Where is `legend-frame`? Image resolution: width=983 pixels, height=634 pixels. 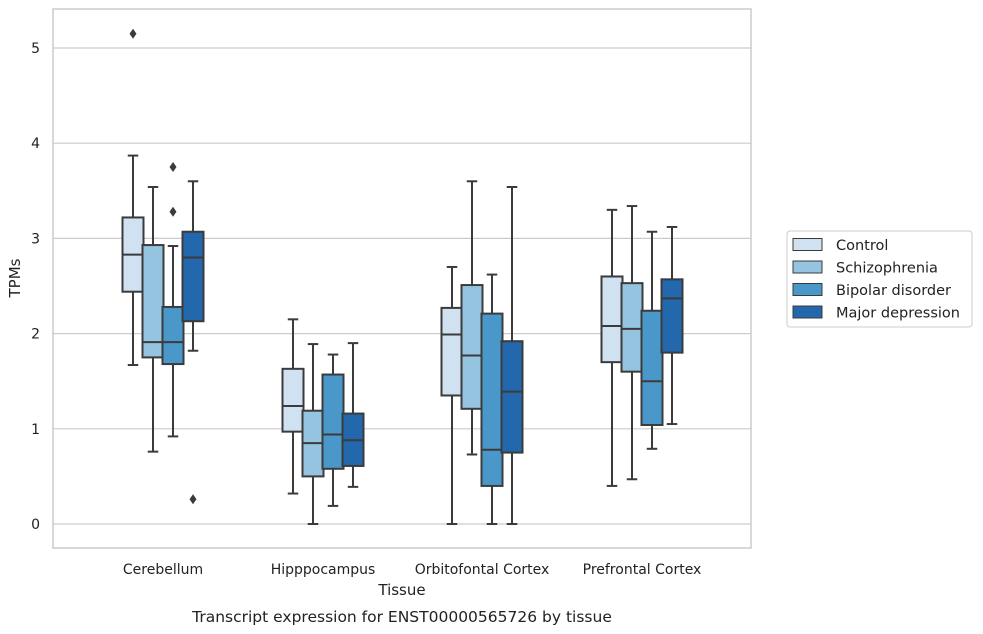
legend-frame is located at coordinates (879, 279).